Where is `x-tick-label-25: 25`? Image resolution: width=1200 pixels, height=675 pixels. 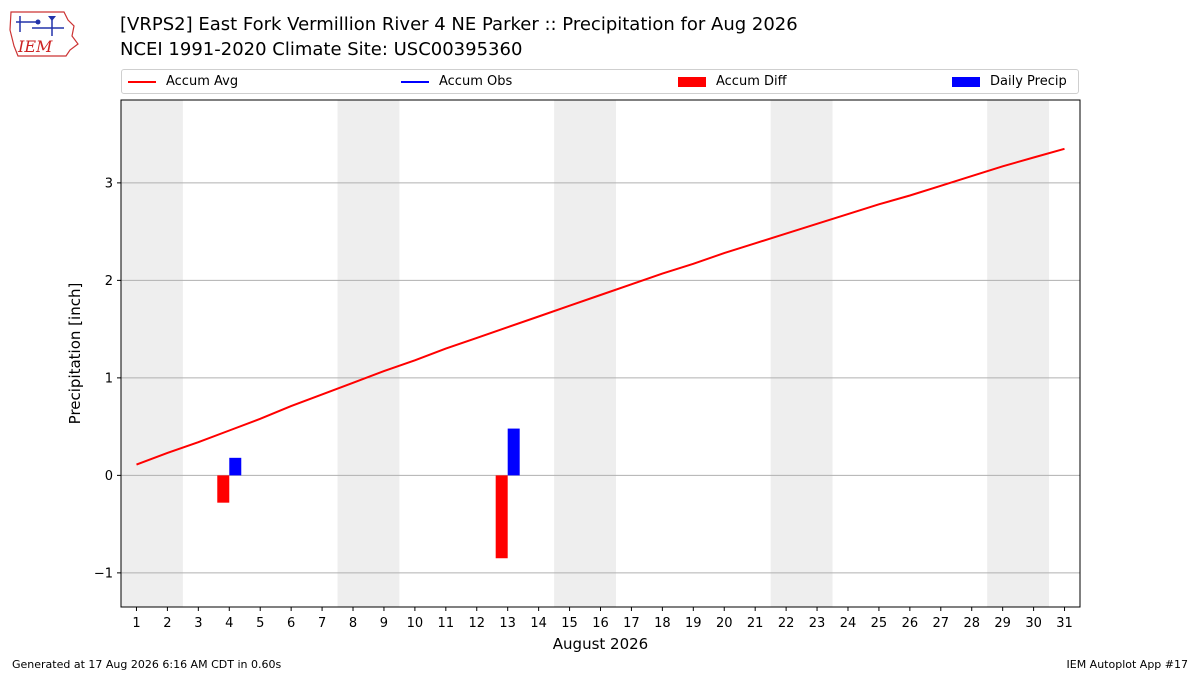
x-tick-label-25: 25 is located at coordinates (879, 623).